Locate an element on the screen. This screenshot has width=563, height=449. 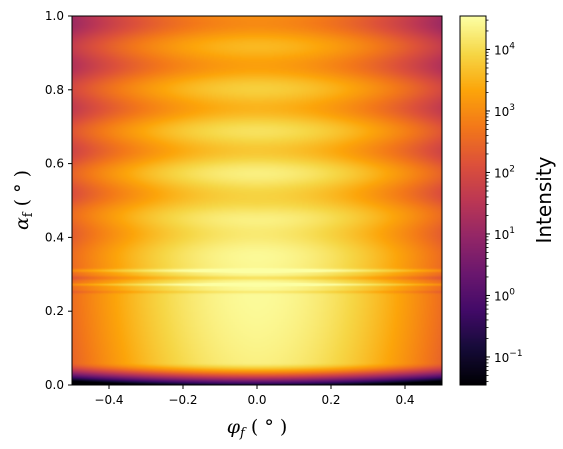
y-tick-label: 0.6 is located at coordinates (54, 164).